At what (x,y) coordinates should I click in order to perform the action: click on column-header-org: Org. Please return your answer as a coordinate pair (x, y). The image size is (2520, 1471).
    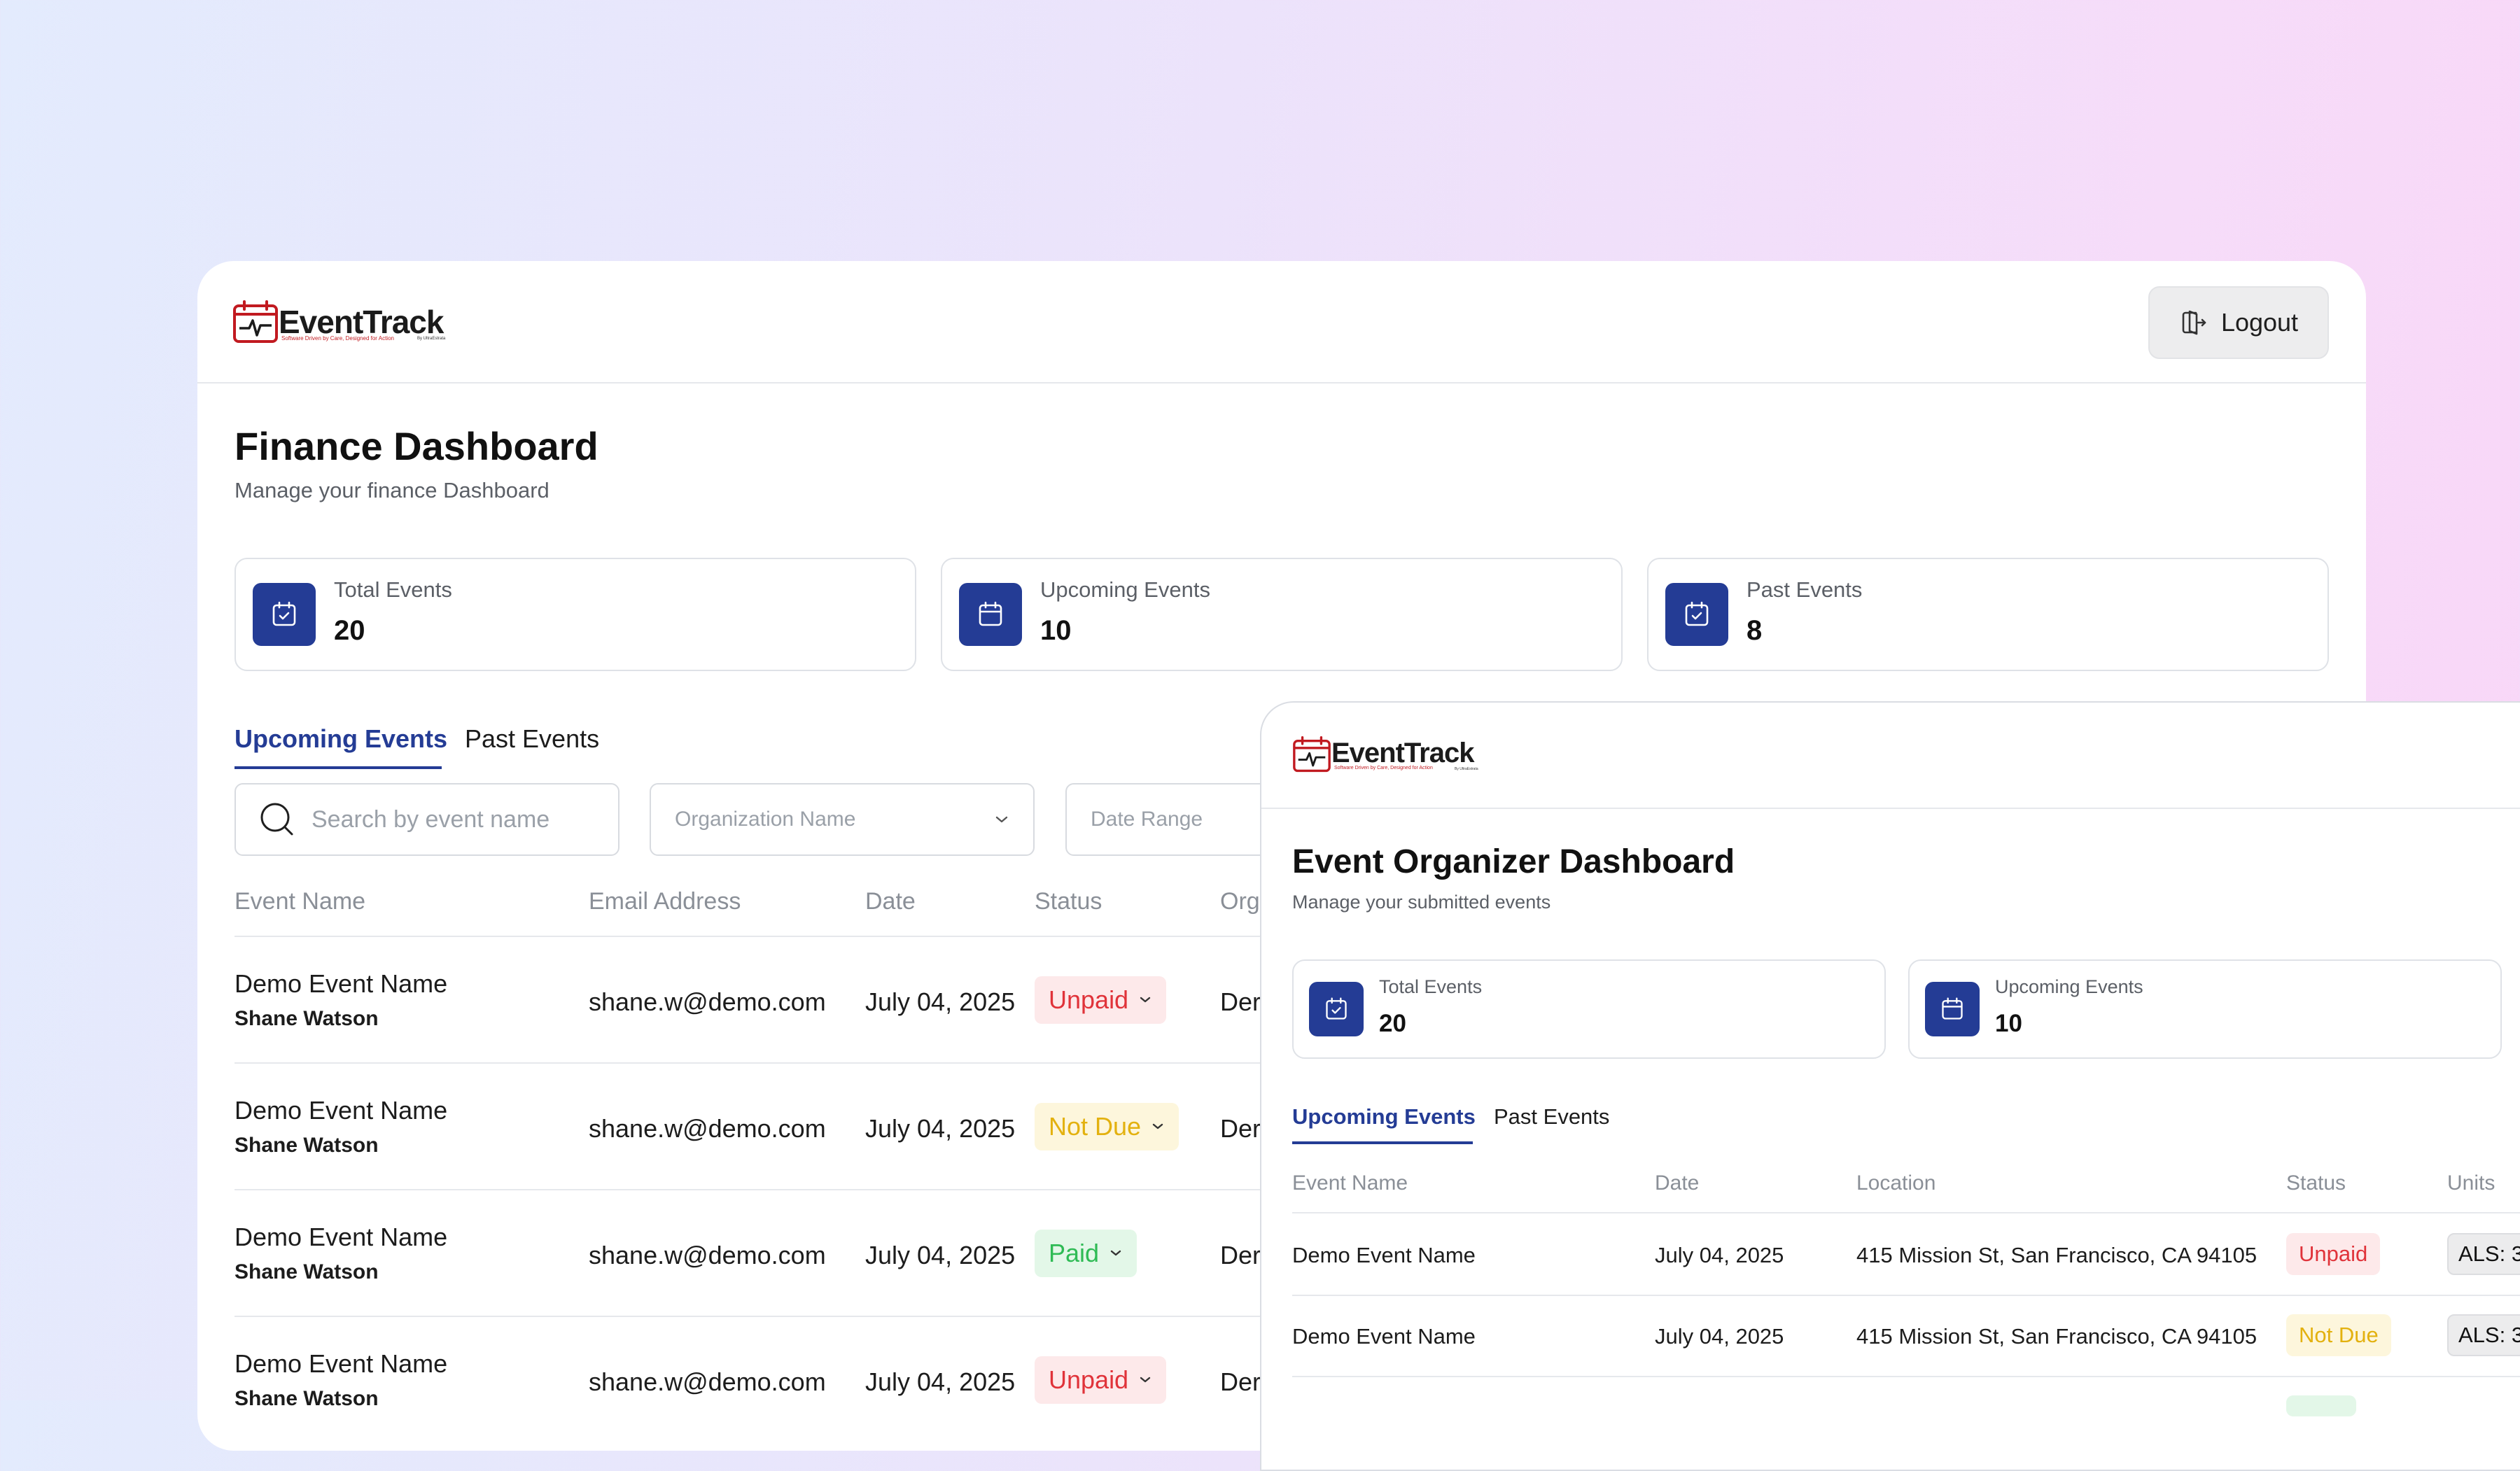
    Looking at the image, I should click on (1240, 901).